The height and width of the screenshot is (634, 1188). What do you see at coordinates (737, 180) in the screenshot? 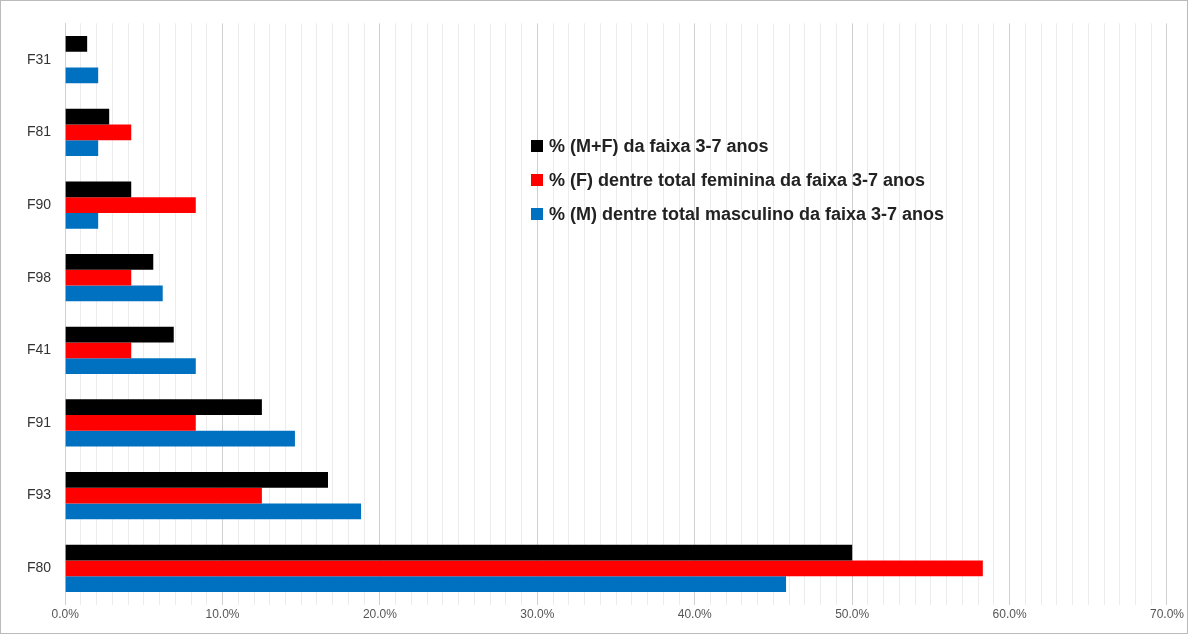
I see `legend-label: % (F) dentre total feminina da faixa 3-7 anos` at bounding box center [737, 180].